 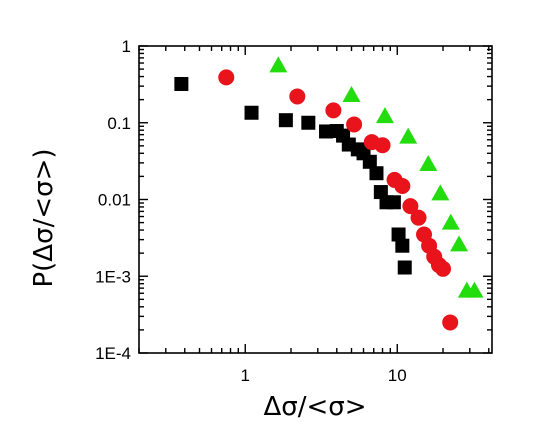 What do you see at coordinates (397, 375) in the screenshot?
I see `x-tick-label: 10` at bounding box center [397, 375].